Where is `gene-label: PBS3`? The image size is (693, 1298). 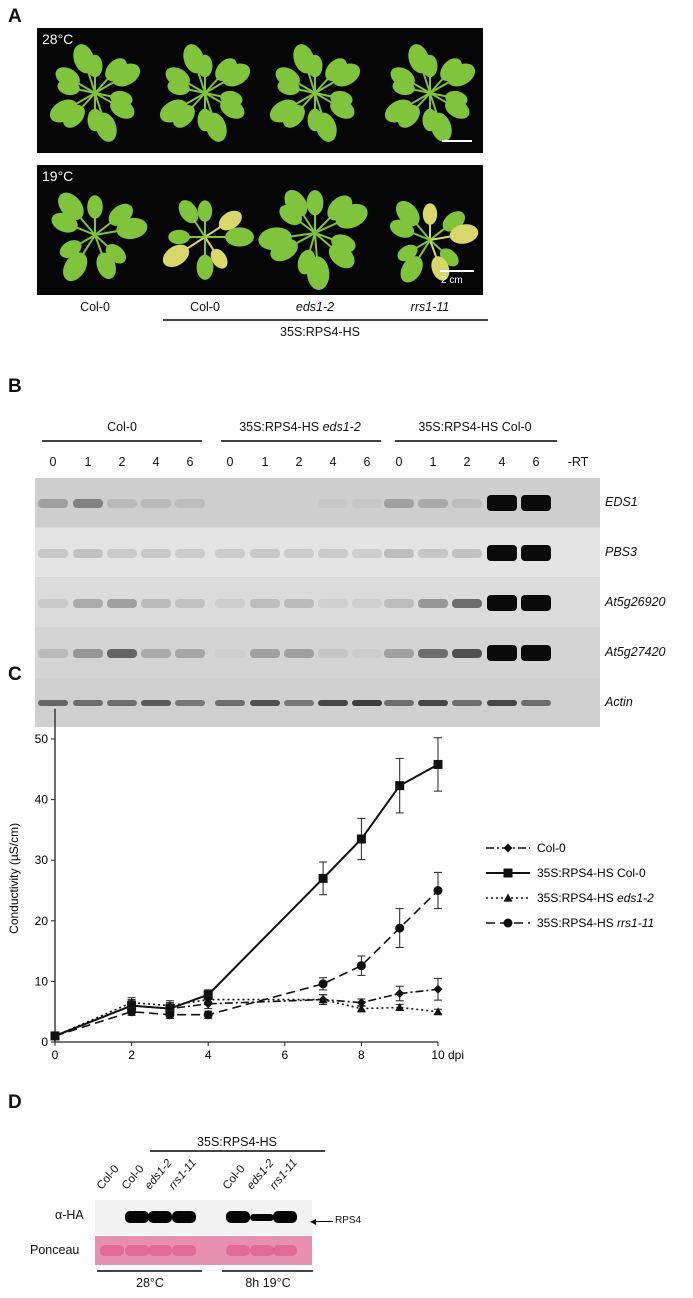 gene-label: PBS3 is located at coordinates (621, 552).